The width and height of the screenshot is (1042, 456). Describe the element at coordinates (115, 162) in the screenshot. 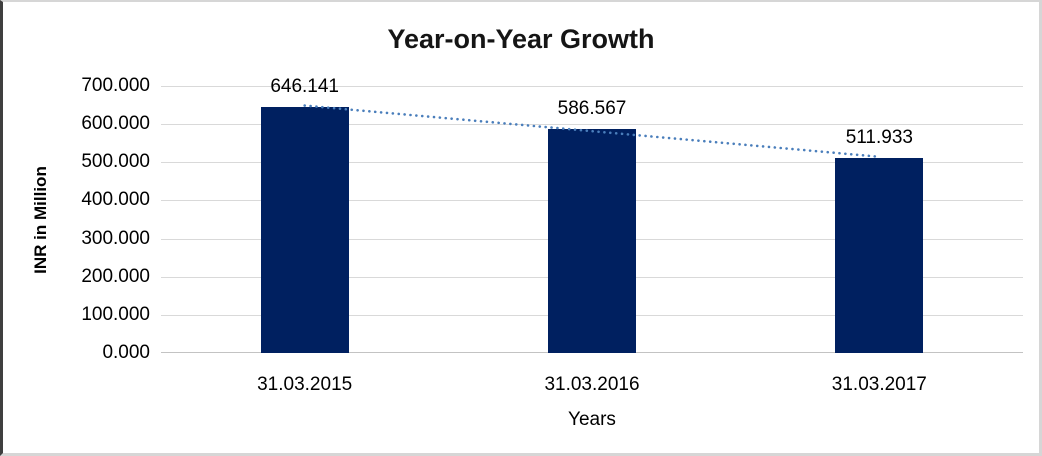

I see `y-tick-label: 500.000` at that location.